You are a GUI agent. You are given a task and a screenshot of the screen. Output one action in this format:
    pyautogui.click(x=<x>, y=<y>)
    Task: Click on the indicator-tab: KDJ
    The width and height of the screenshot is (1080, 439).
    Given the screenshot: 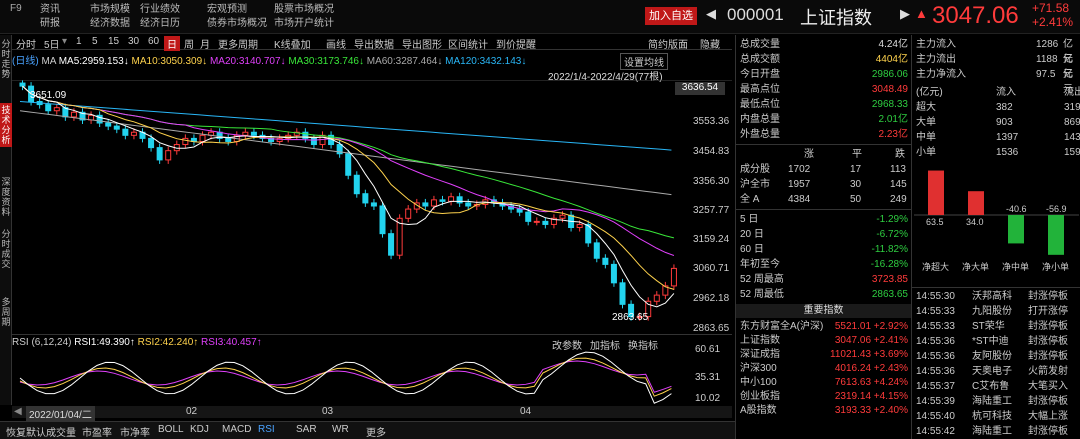 What is the action you would take?
    pyautogui.click(x=199, y=429)
    